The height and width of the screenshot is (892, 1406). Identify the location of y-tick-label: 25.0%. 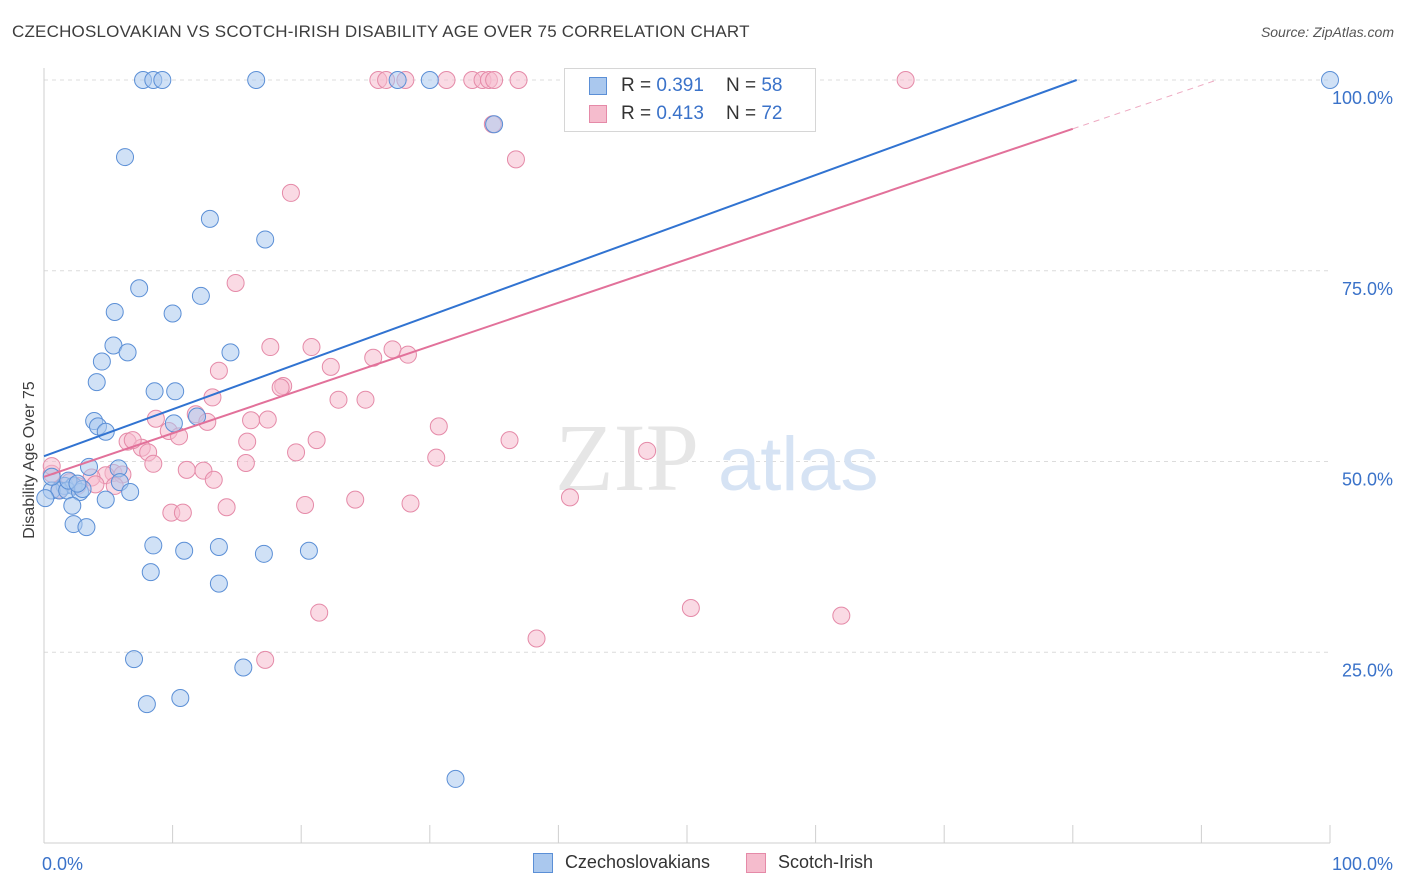
(1367, 670).